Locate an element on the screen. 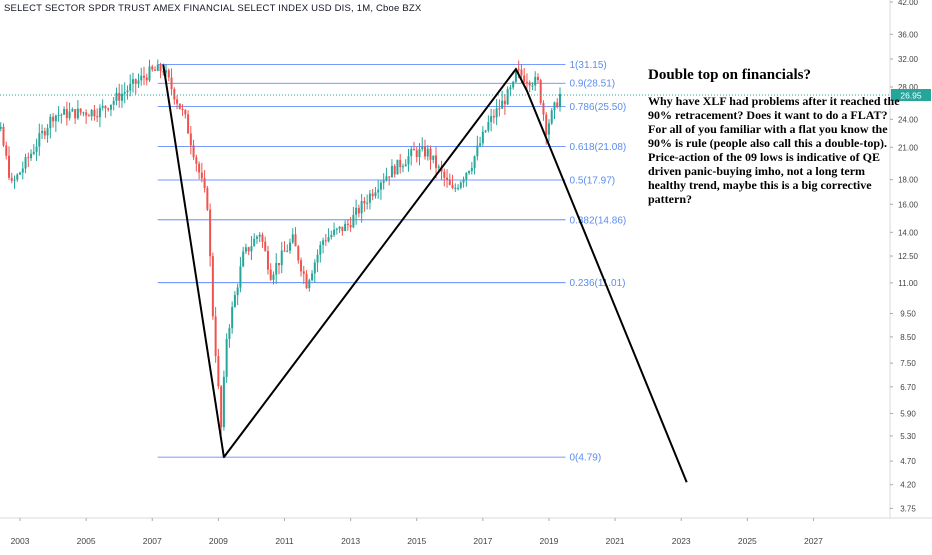 The image size is (932, 555). y-tick-label: 5.90 is located at coordinates (908, 413).